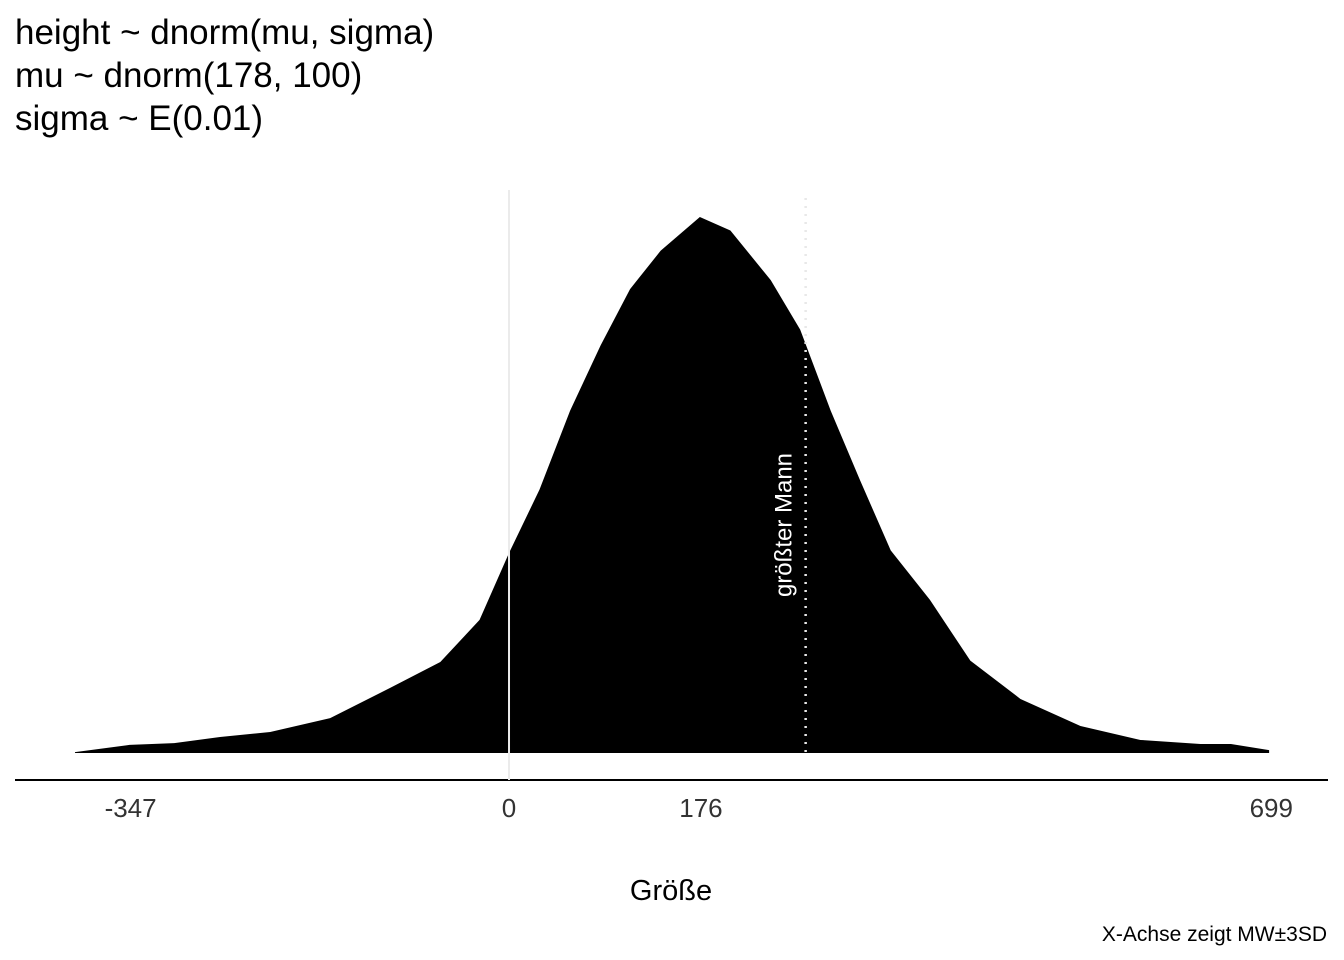 The image size is (1344, 960). Describe the element at coordinates (1214, 934) in the screenshot. I see `caption: X-Achse zeigt MW±3SD` at that location.